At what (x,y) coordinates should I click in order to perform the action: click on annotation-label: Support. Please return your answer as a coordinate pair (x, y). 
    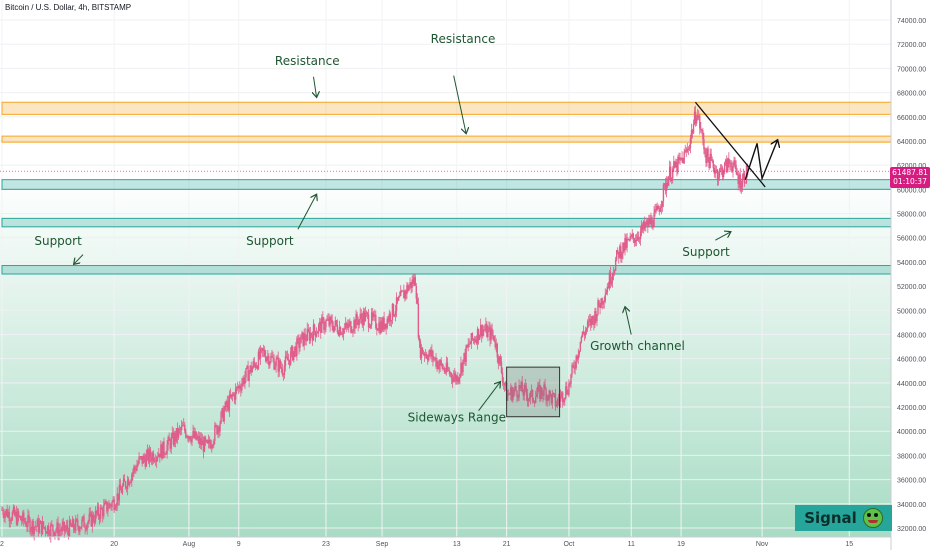
    Looking at the image, I should click on (706, 252).